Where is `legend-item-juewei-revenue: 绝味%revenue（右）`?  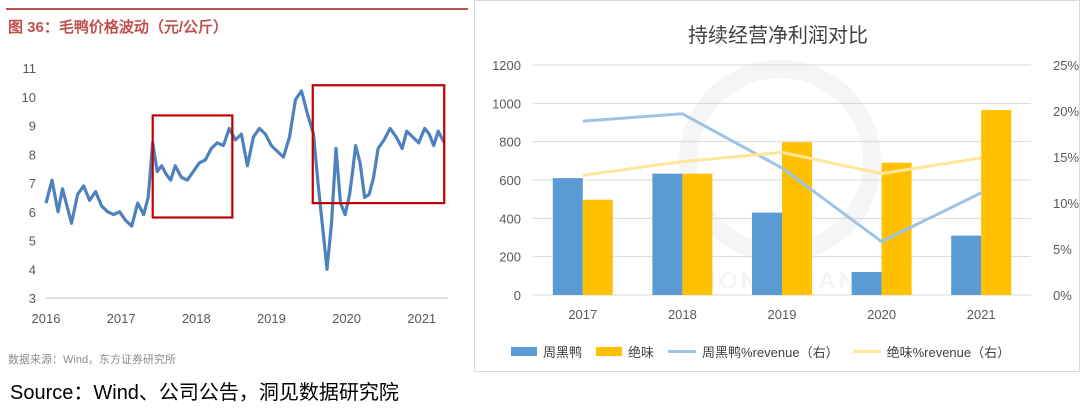 legend-item-juewei-revenue: 绝味%revenue（右） is located at coordinates (931, 351).